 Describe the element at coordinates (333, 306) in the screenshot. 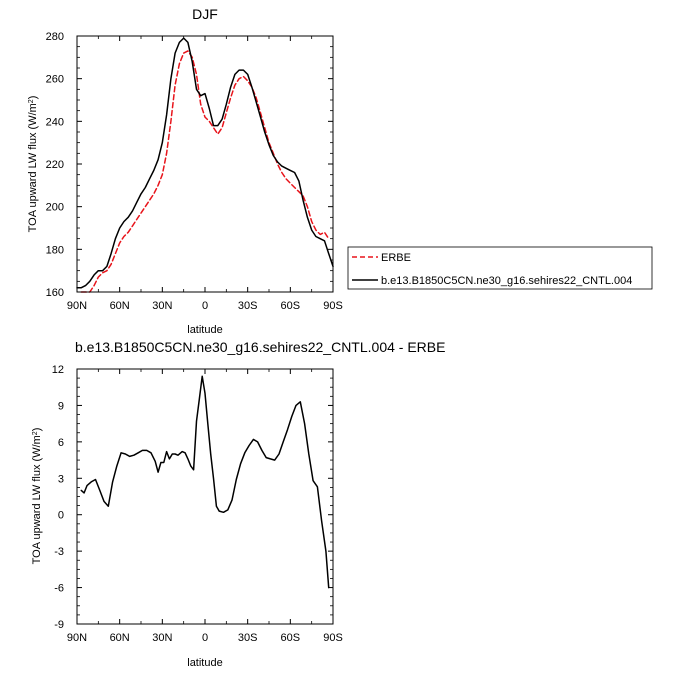

I see `top-x-tick-label: 90S` at that location.